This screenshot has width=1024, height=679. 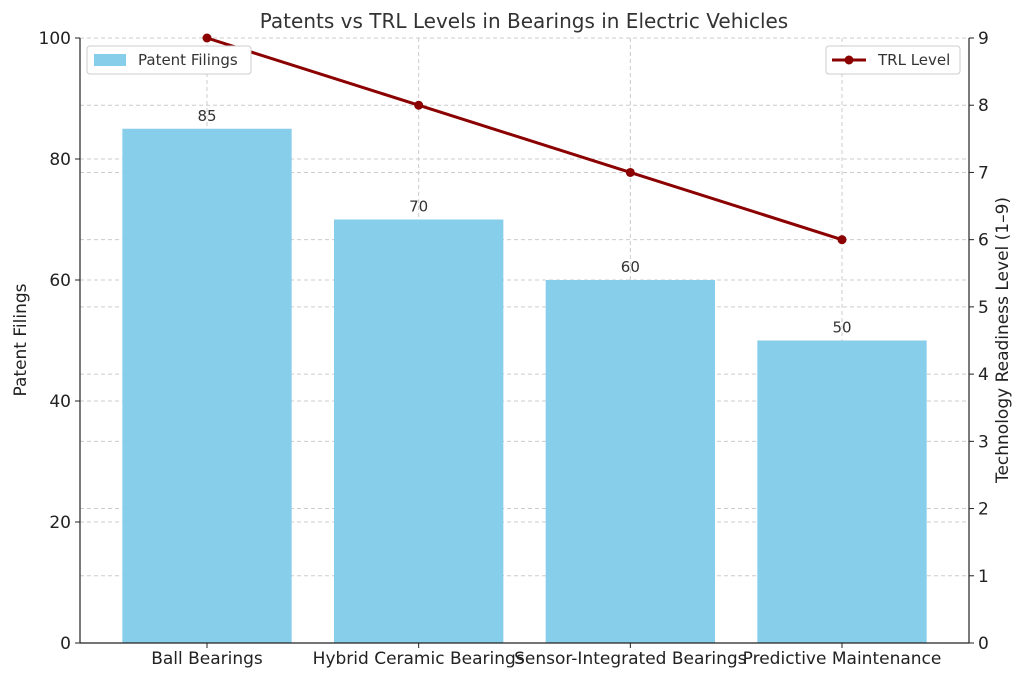 What do you see at coordinates (983, 442) in the screenshot?
I see `y2-tick-label: 3` at bounding box center [983, 442].